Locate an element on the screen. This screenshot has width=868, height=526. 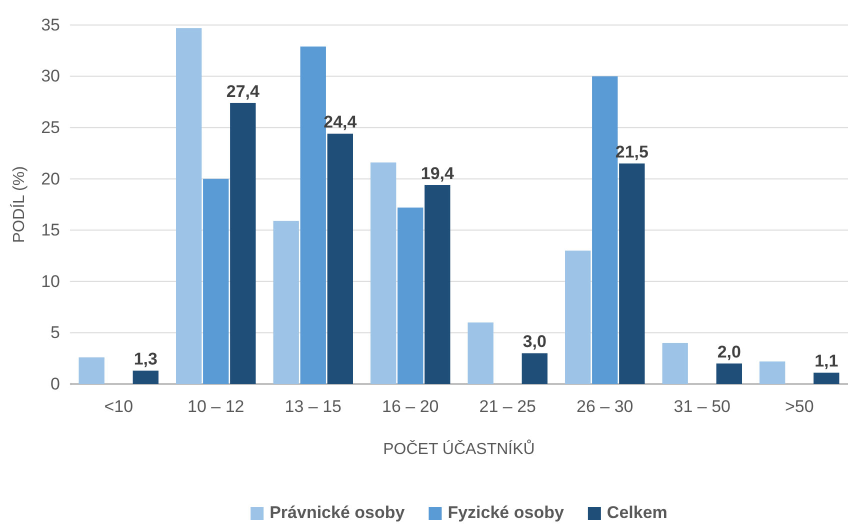
y-tick-label: 15 is located at coordinates (50, 230).